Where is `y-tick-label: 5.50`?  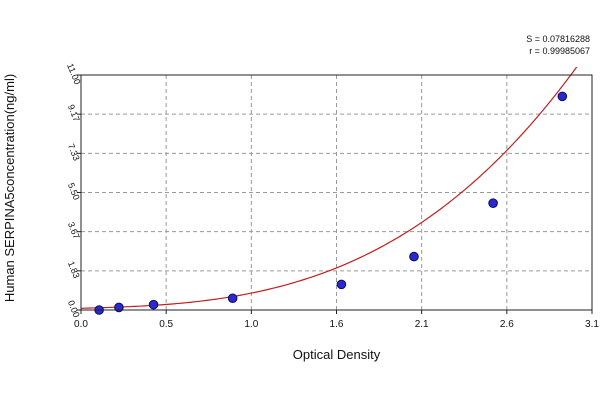
y-tick-label: 5.50 is located at coordinates (74, 191).